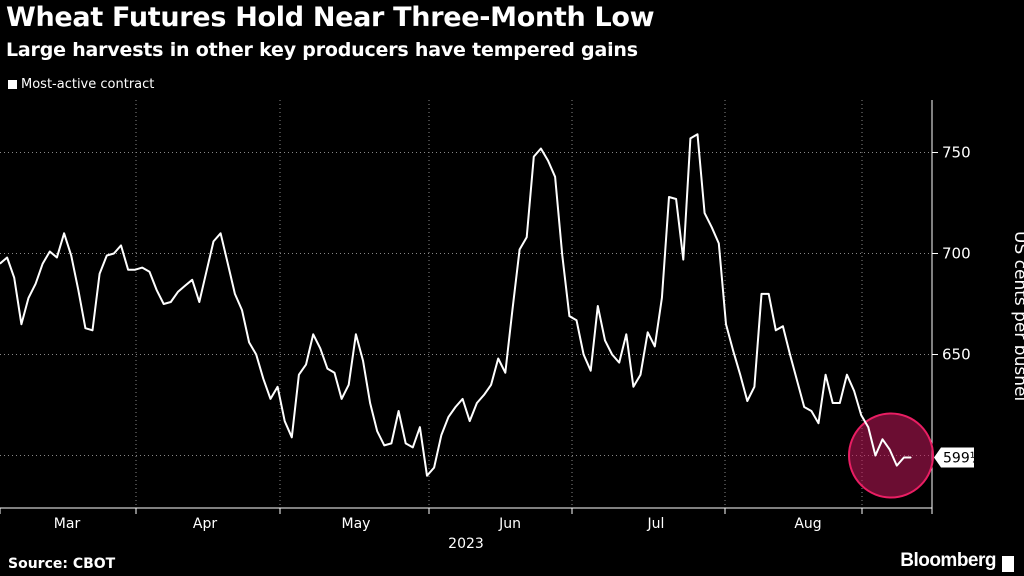  Describe the element at coordinates (88, 84) in the screenshot. I see `legend-label: Most-active contract` at that location.